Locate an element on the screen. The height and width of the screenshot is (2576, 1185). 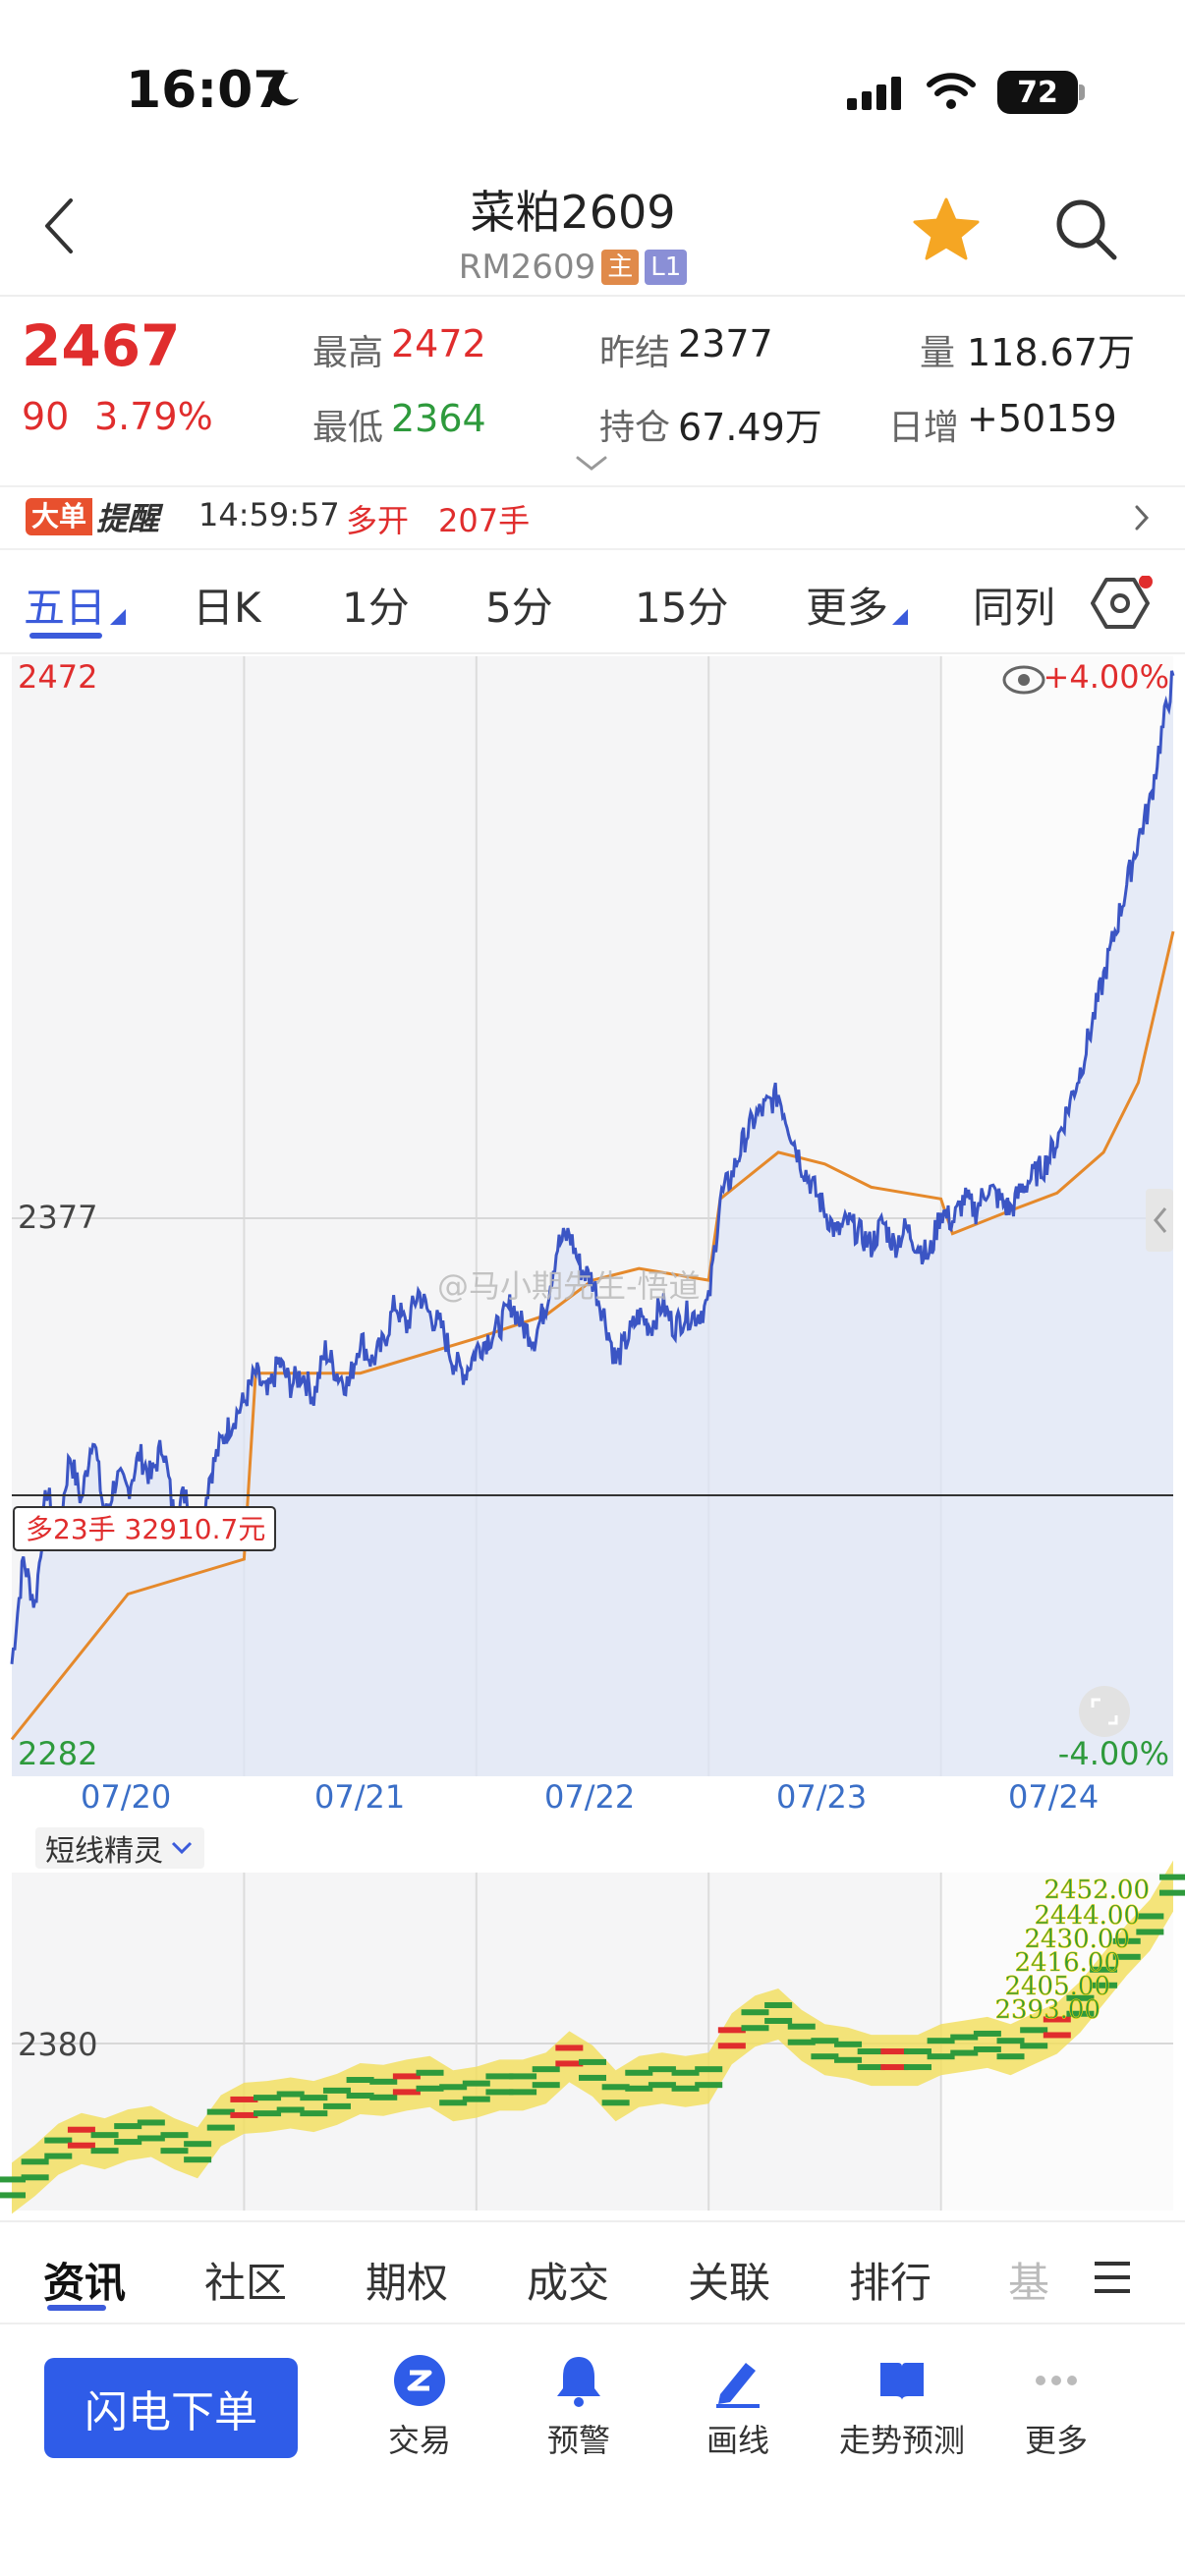
tab-1min: 1分 is located at coordinates (376, 608).